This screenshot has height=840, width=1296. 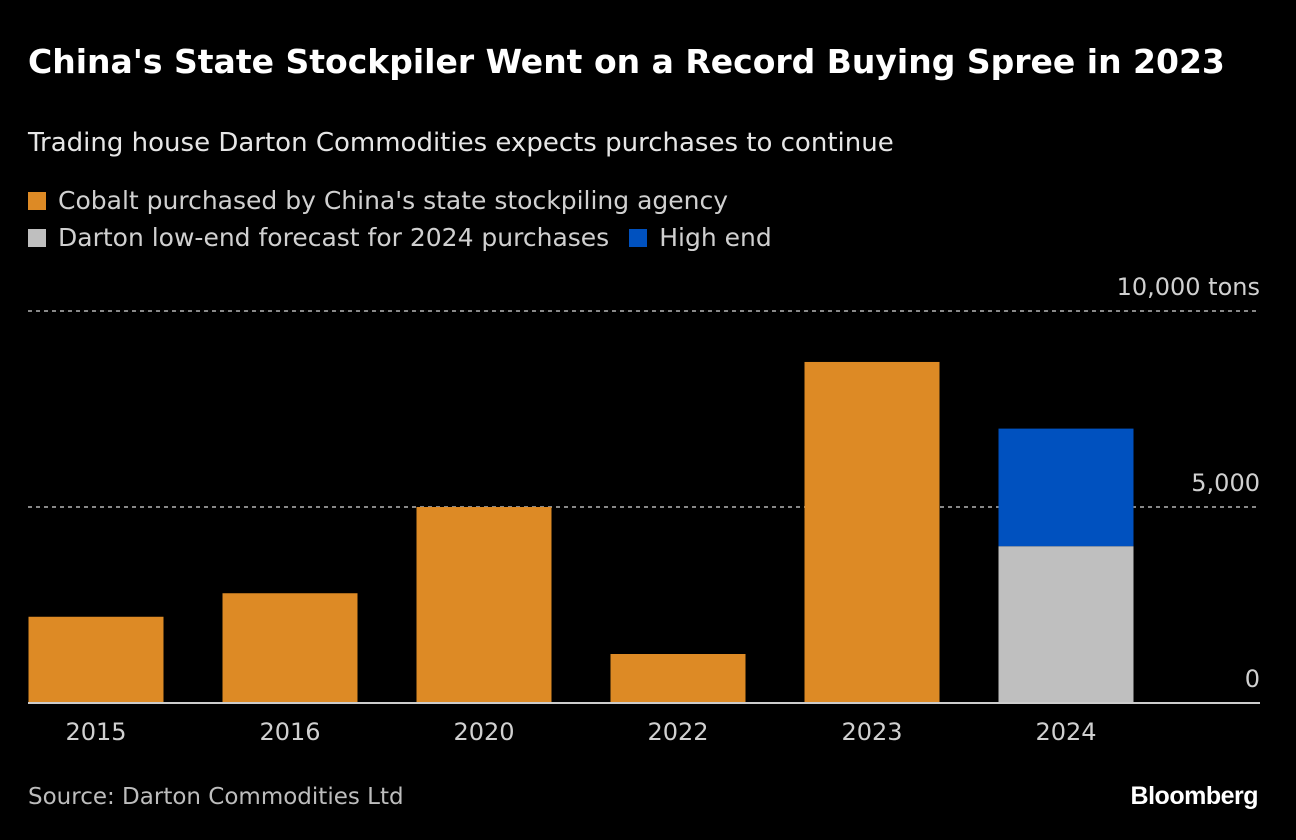 What do you see at coordinates (715, 237) in the screenshot?
I see `legend-label-high: High end` at bounding box center [715, 237].